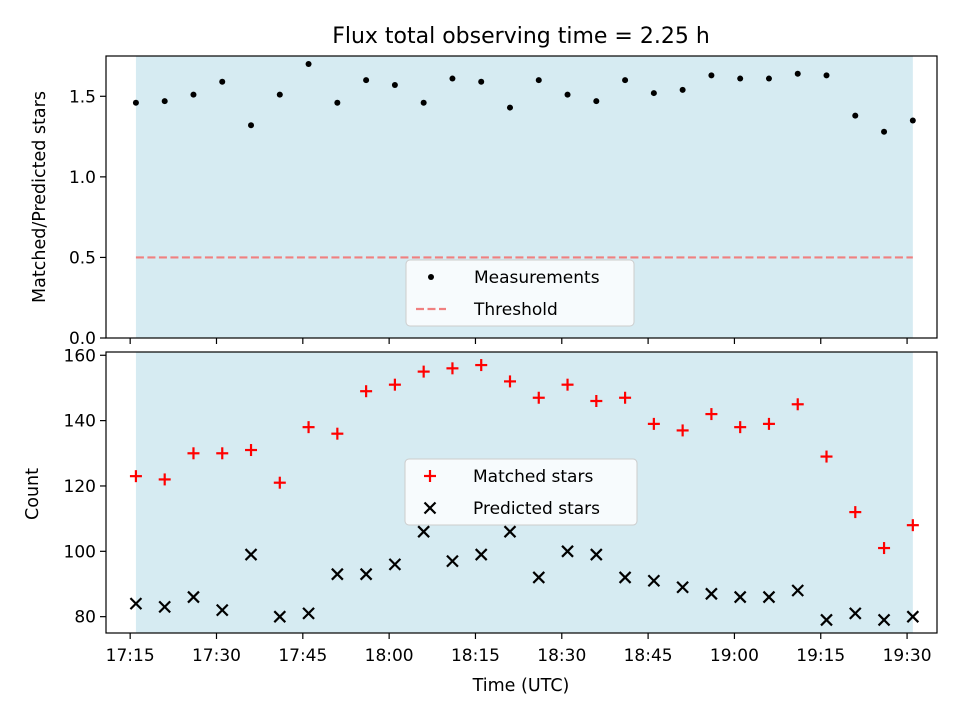  Describe the element at coordinates (533, 477) in the screenshot. I see `legend-label: Matched stars` at that location.